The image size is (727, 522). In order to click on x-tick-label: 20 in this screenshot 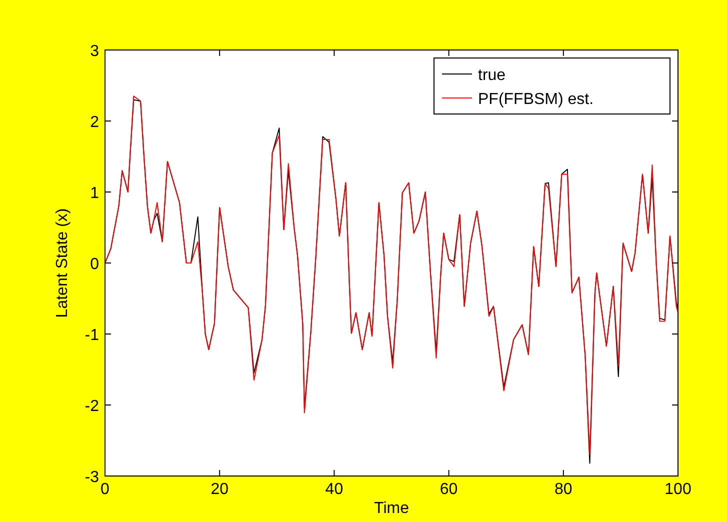, I will do `click(219, 489)`.